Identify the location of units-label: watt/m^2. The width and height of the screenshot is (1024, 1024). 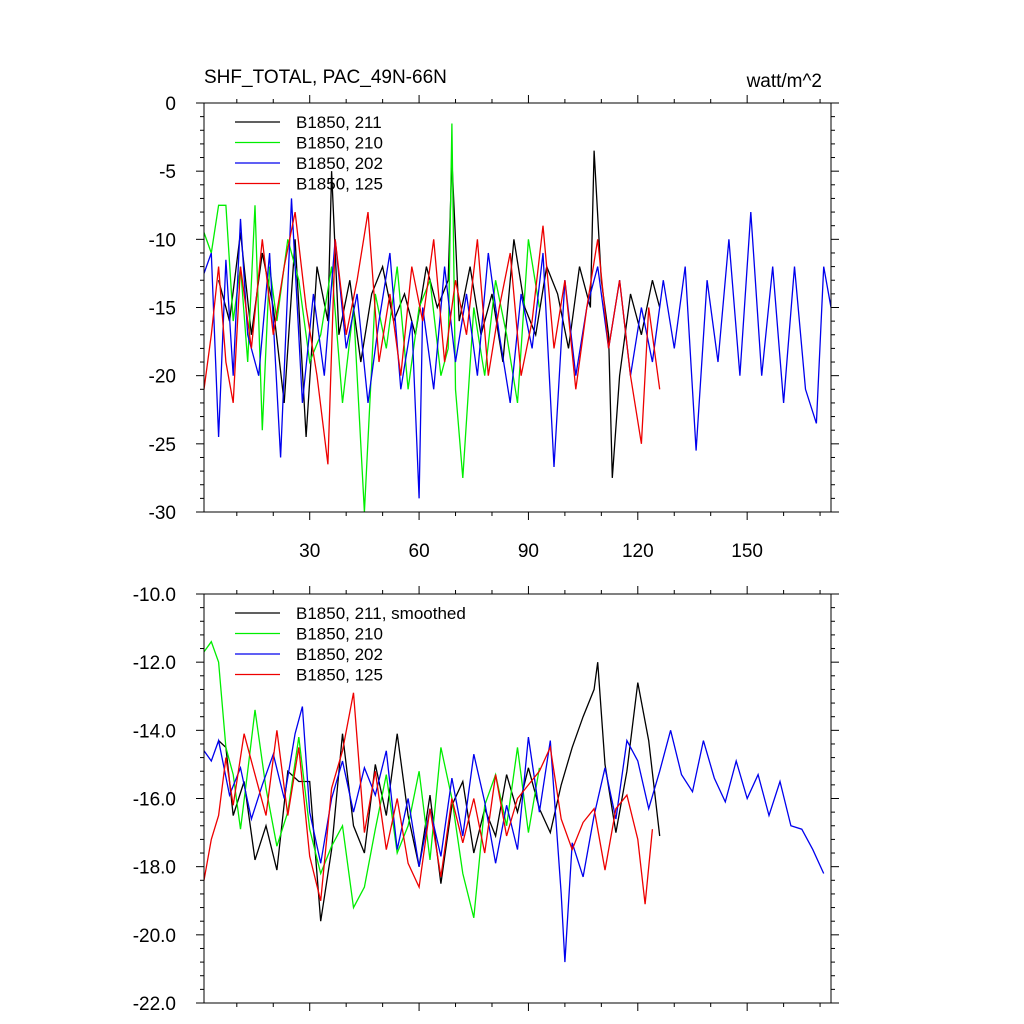
(784, 81).